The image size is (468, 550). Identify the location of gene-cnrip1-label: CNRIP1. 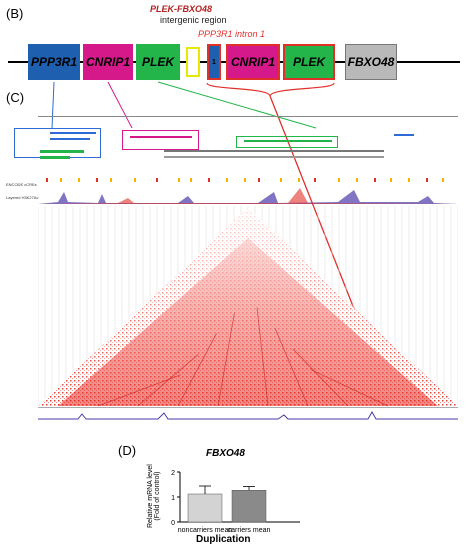
(107, 62).